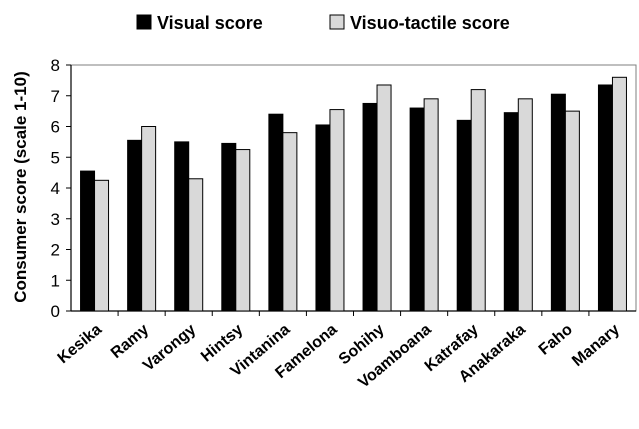  I want to click on y-tick-label: 5, so click(55, 157).